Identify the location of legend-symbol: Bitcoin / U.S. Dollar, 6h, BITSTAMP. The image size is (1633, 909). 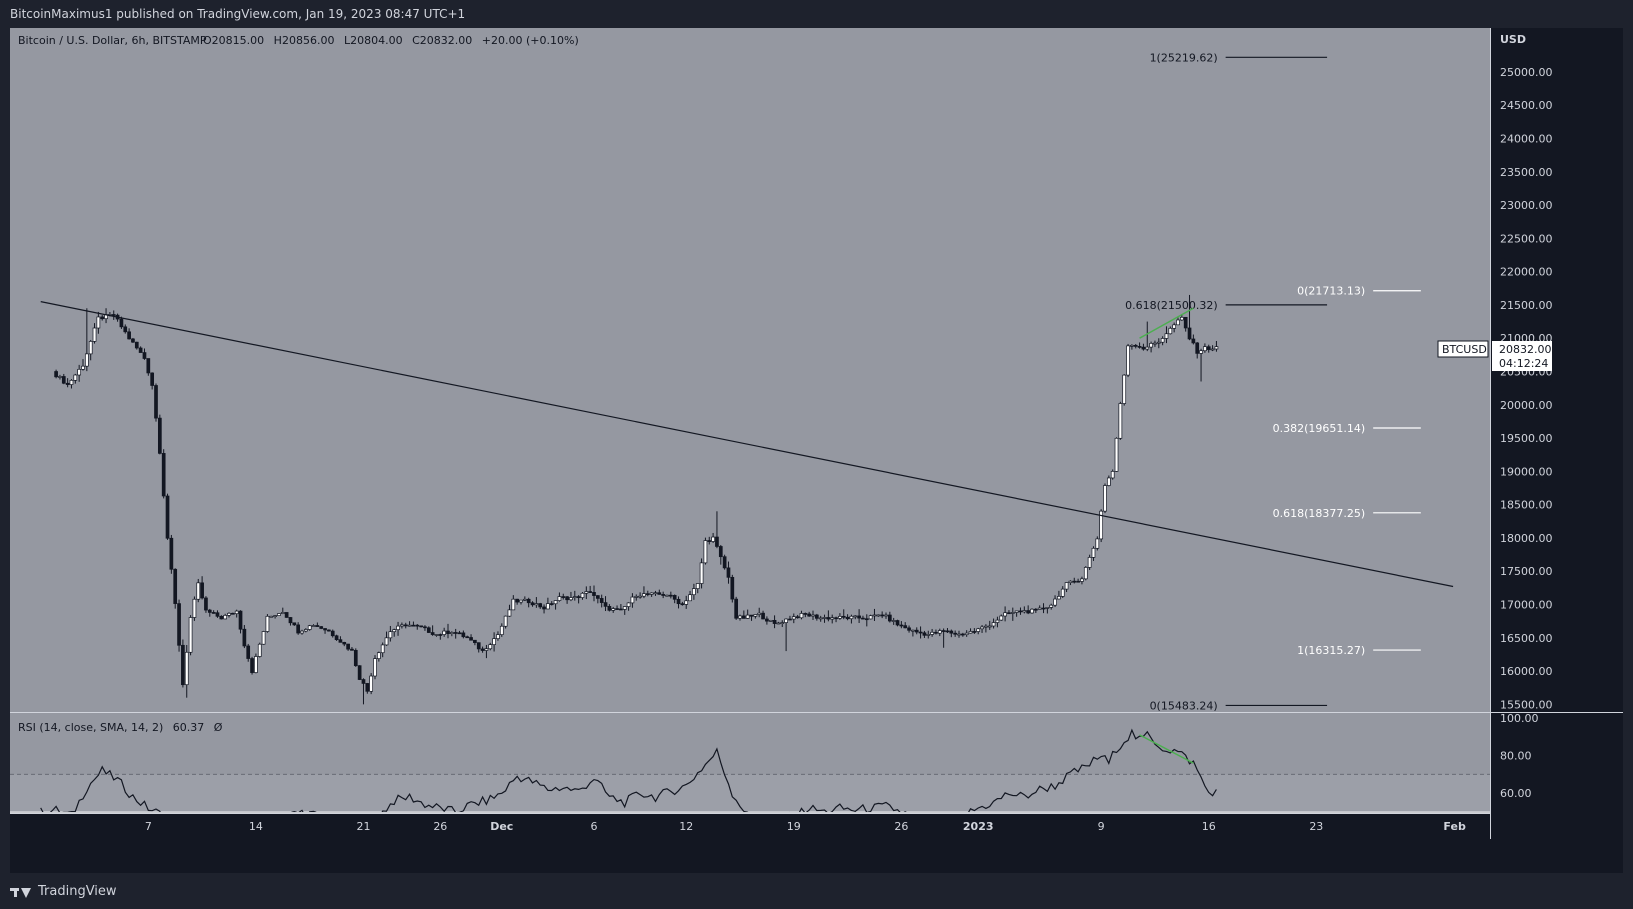
(112, 40).